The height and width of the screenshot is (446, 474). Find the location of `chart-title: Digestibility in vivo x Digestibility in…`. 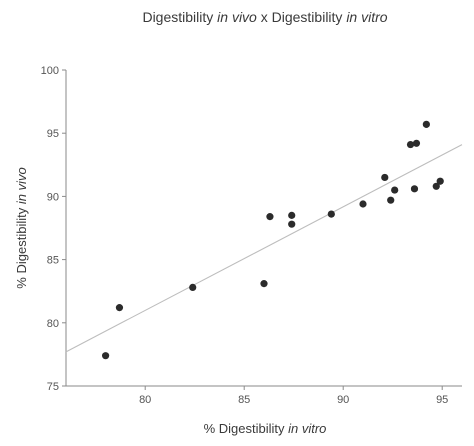

chart-title: Digestibility in vivo x Digestibility in… is located at coordinates (264, 17).